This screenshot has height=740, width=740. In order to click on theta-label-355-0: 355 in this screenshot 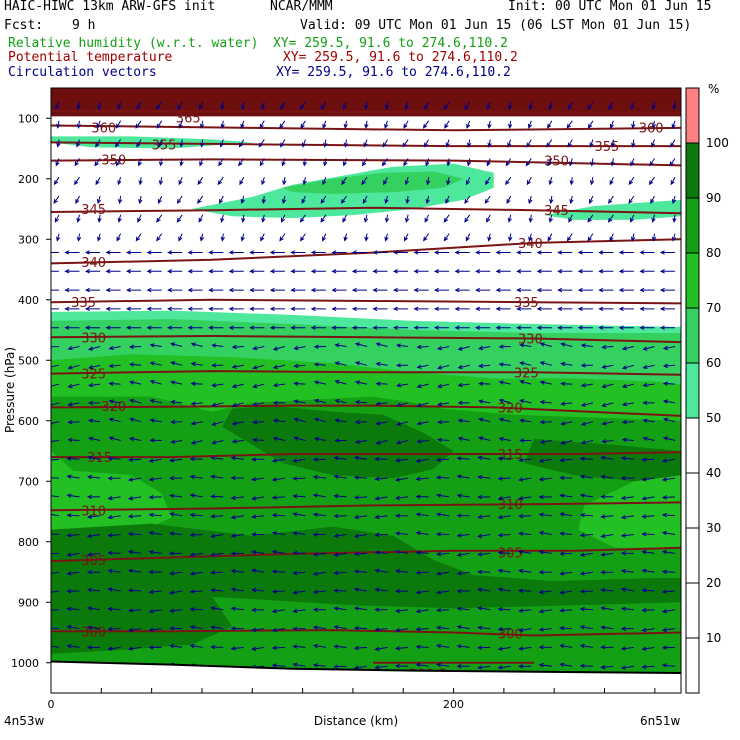, I will do `click(164, 145)`.